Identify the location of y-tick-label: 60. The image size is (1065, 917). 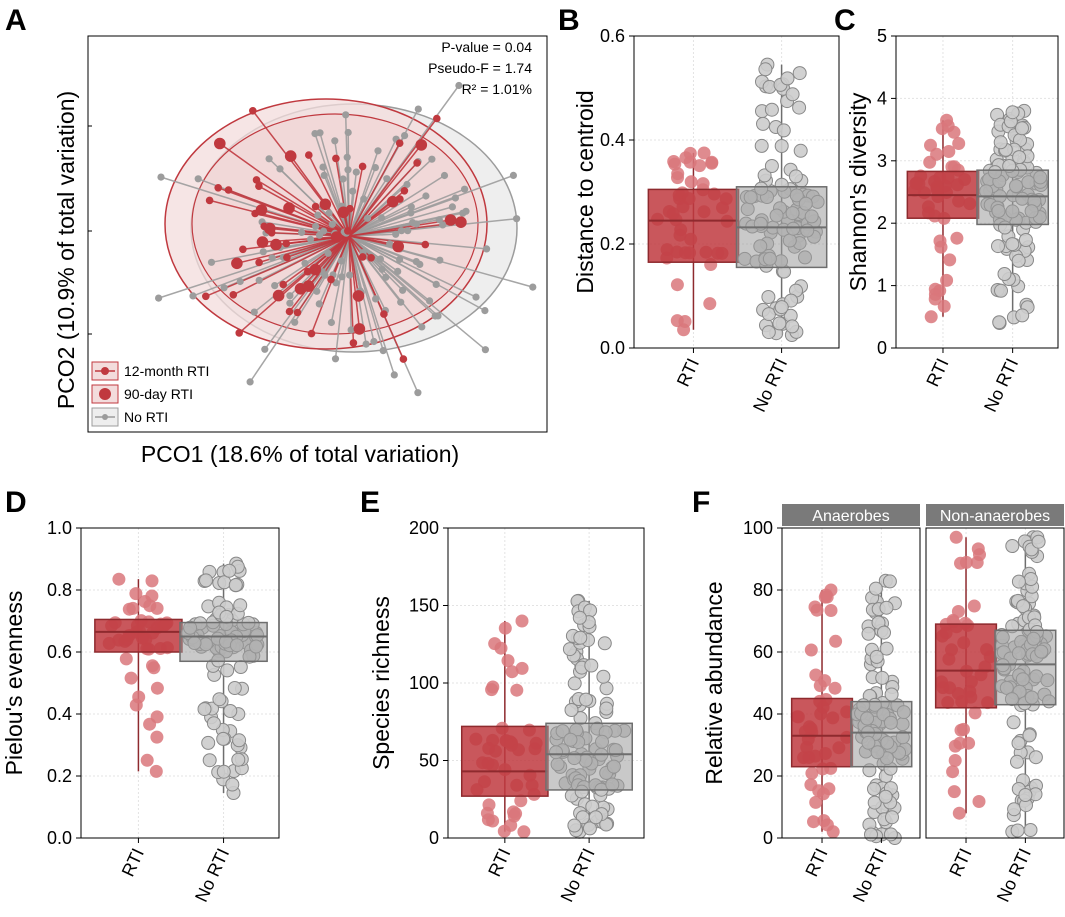
(763, 652).